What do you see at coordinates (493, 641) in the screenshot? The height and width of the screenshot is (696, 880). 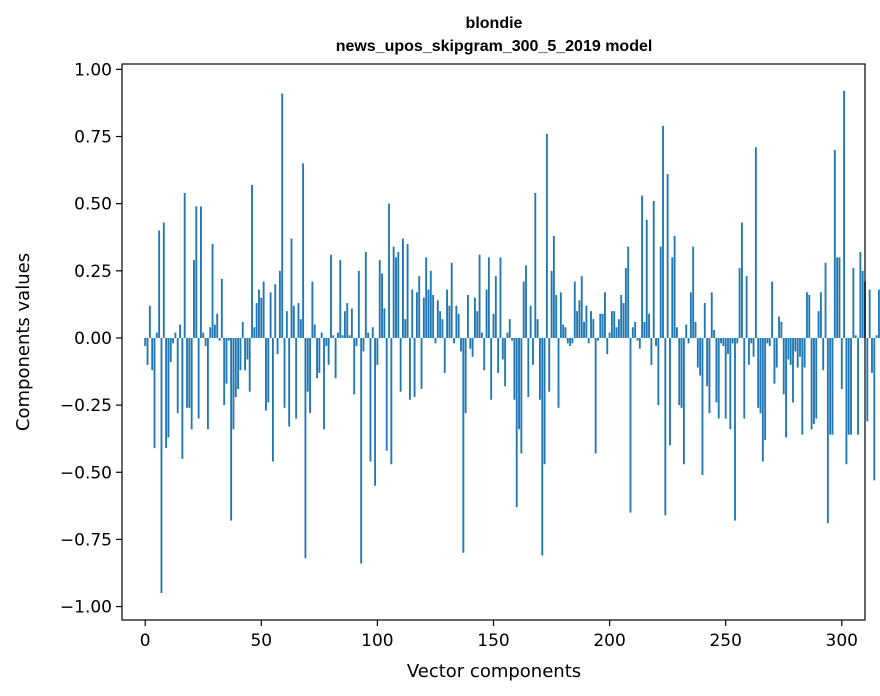 I see `x-tick-label: 150` at bounding box center [493, 641].